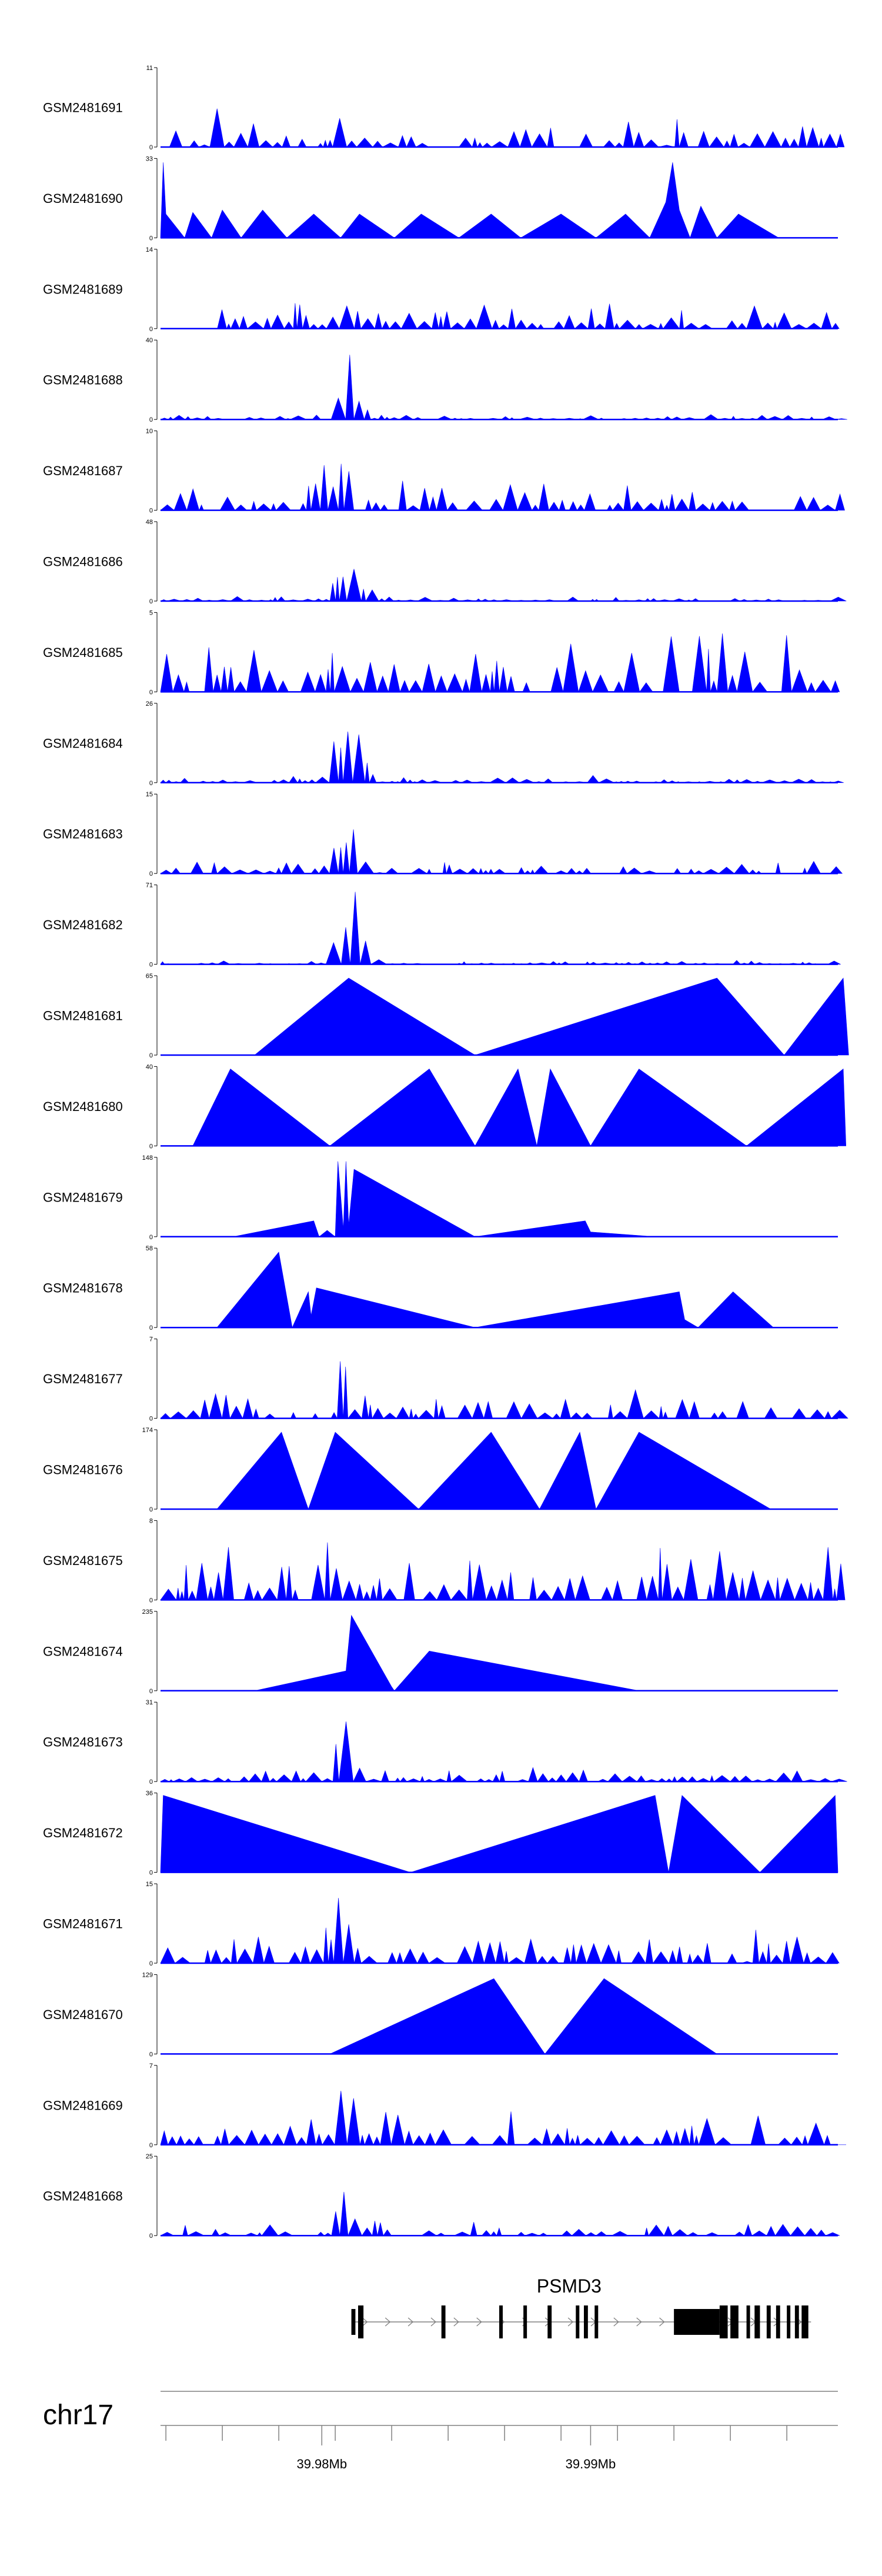 The height and width of the screenshot is (2576, 882). I want to click on track-GSM2481691: GSM2481691 11 0, so click(444, 108).